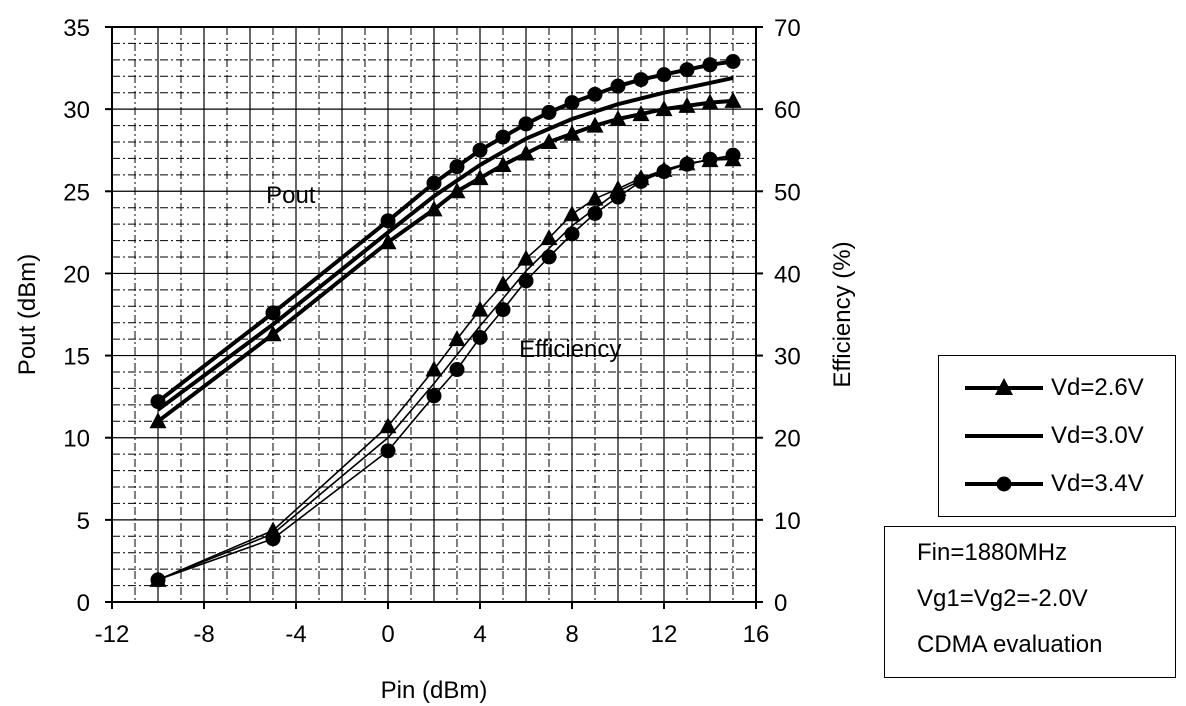 The width and height of the screenshot is (1186, 706). What do you see at coordinates (83, 521) in the screenshot?
I see `y-left-tick-label: 5` at bounding box center [83, 521].